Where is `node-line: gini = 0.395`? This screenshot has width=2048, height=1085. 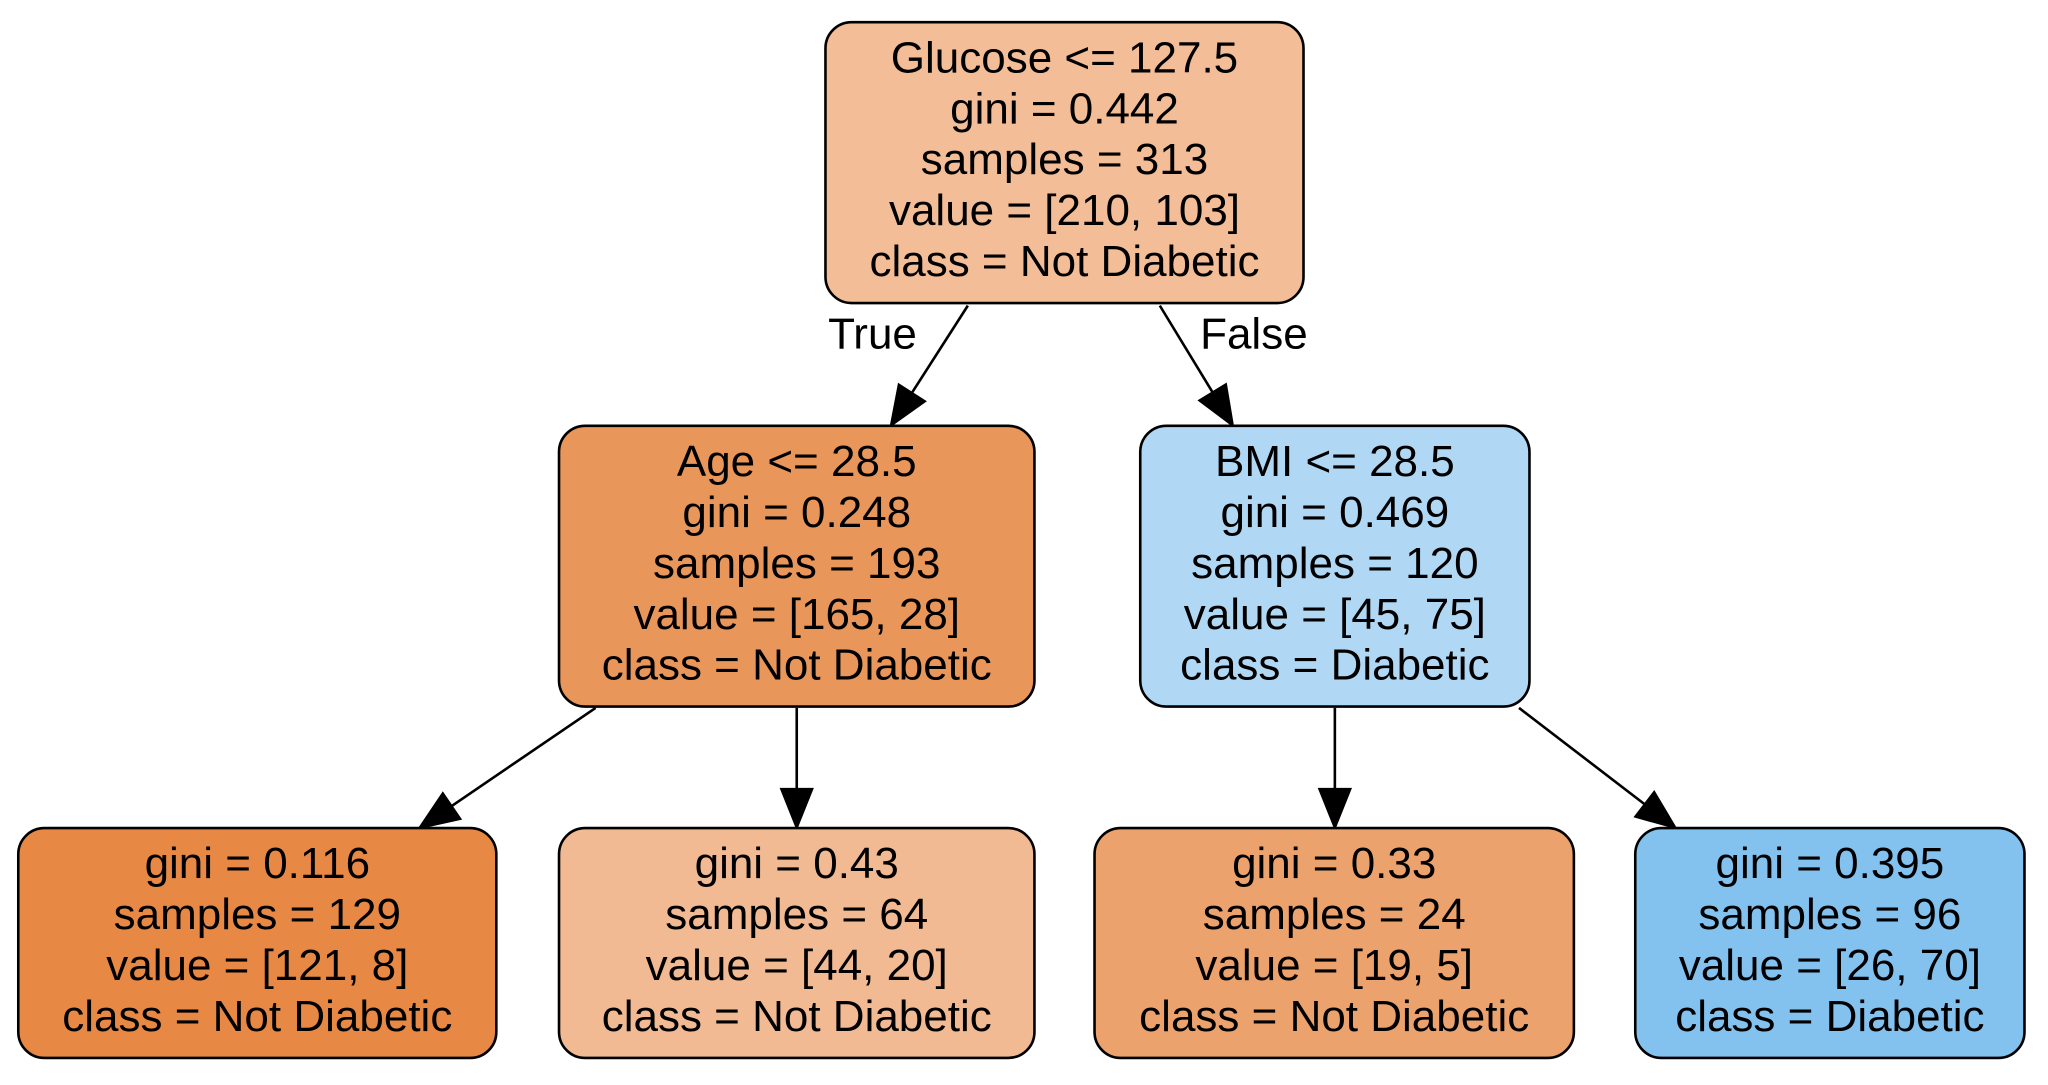
node-line: gini = 0.395 is located at coordinates (1830, 863).